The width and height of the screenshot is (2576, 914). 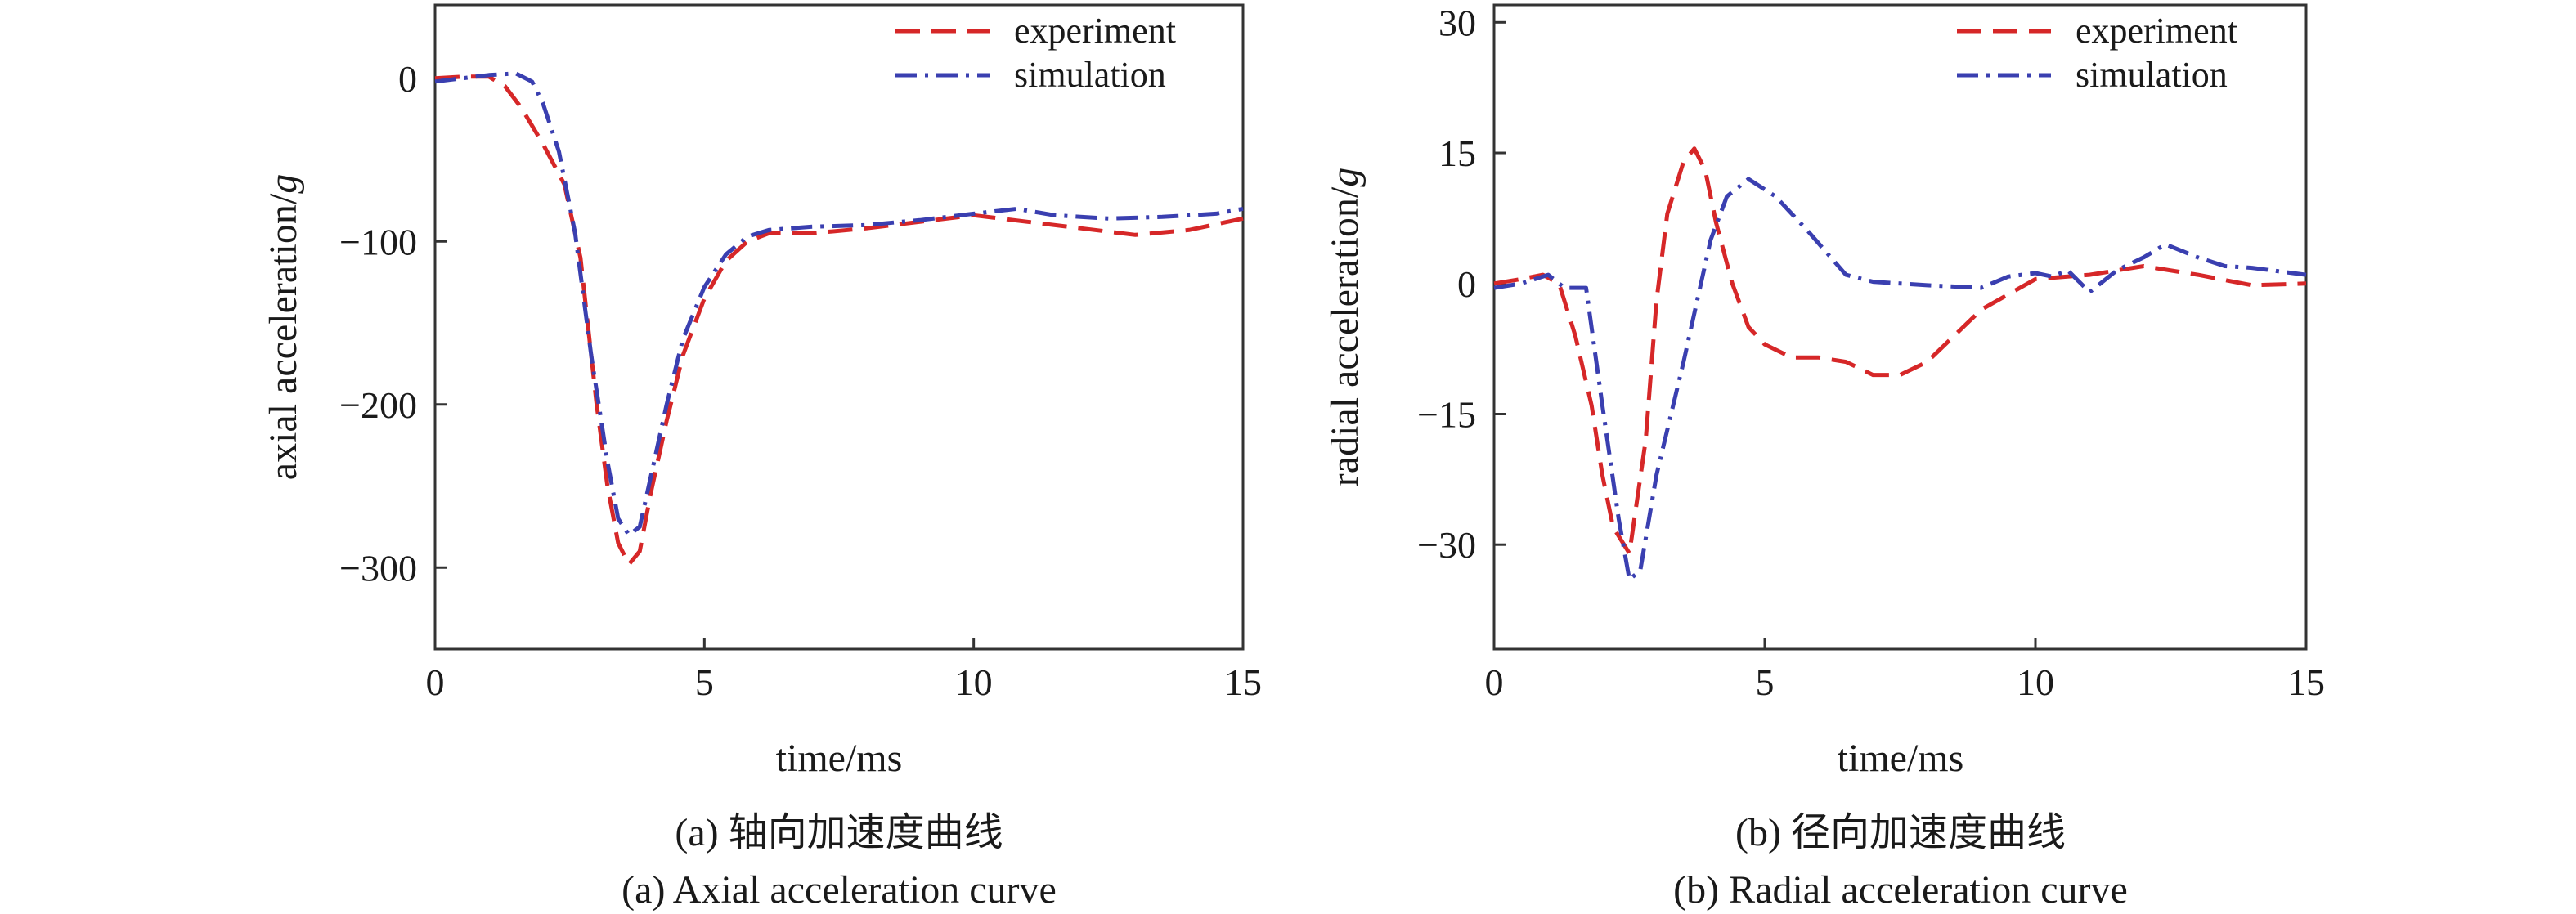 What do you see at coordinates (839, 832) in the screenshot?
I see `caption-chinese: (a) 轴向加速度曲线` at bounding box center [839, 832].